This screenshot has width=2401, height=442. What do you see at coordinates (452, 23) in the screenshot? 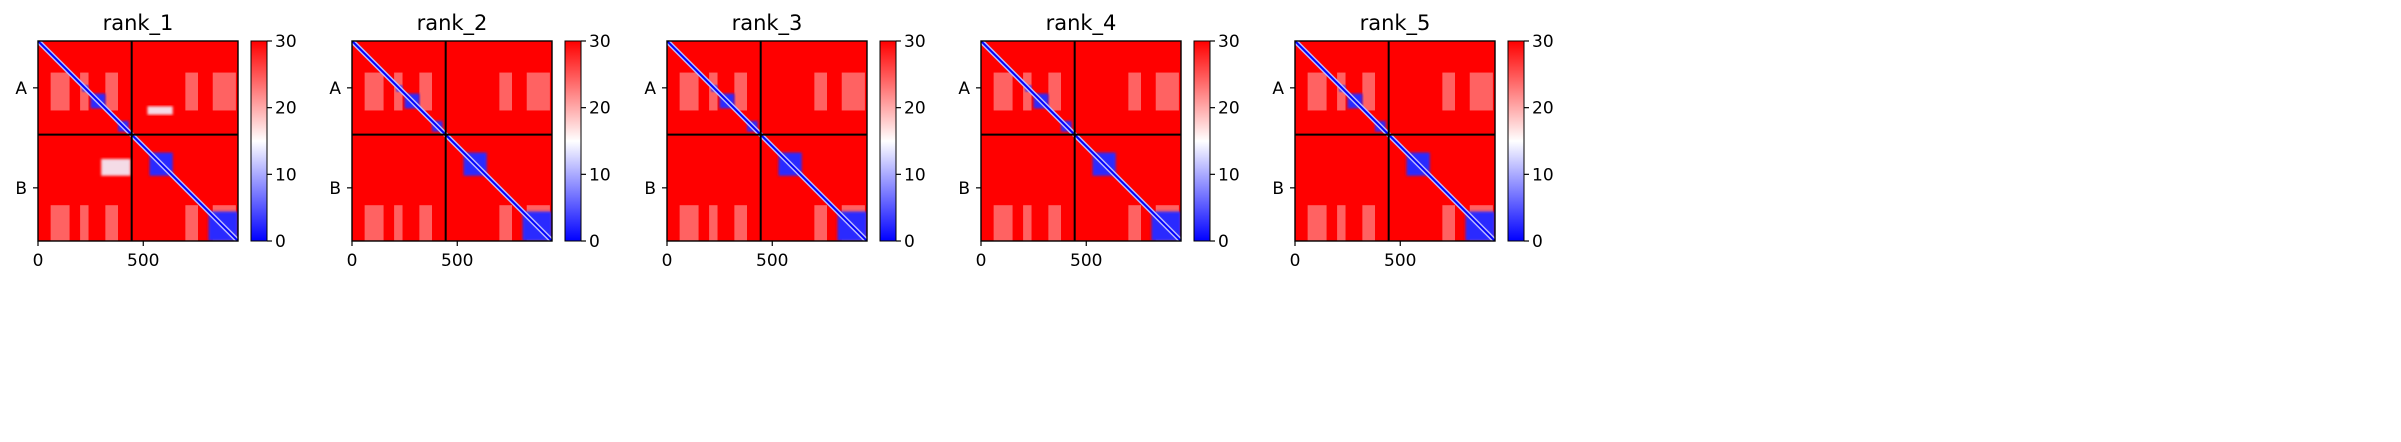
I see `panel-title: rank_2` at bounding box center [452, 23].